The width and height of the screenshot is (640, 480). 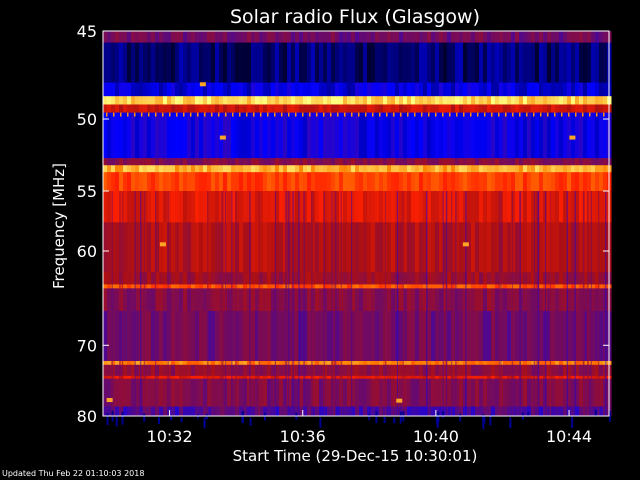 I want to click on y-tick-label: 60, so click(x=87, y=251).